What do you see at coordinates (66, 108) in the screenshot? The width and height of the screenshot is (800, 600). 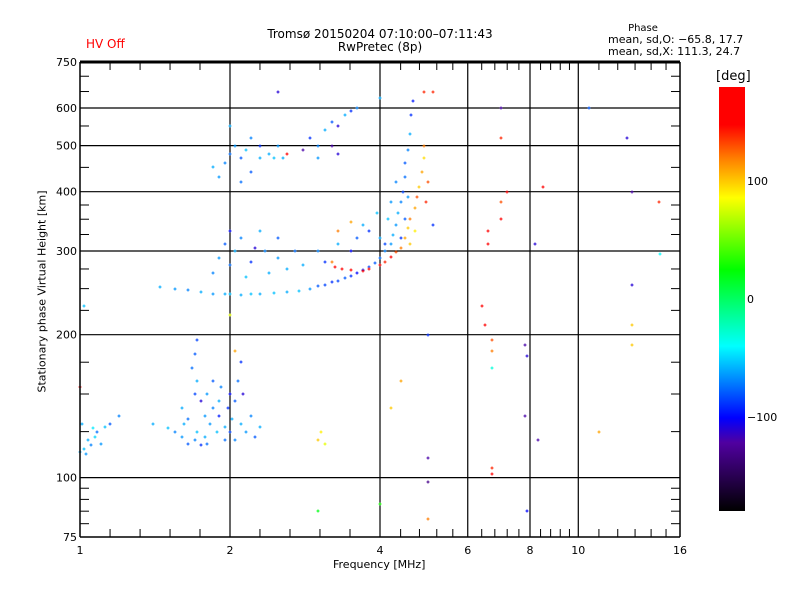 I see `y-tick-label: 600` at bounding box center [66, 108].